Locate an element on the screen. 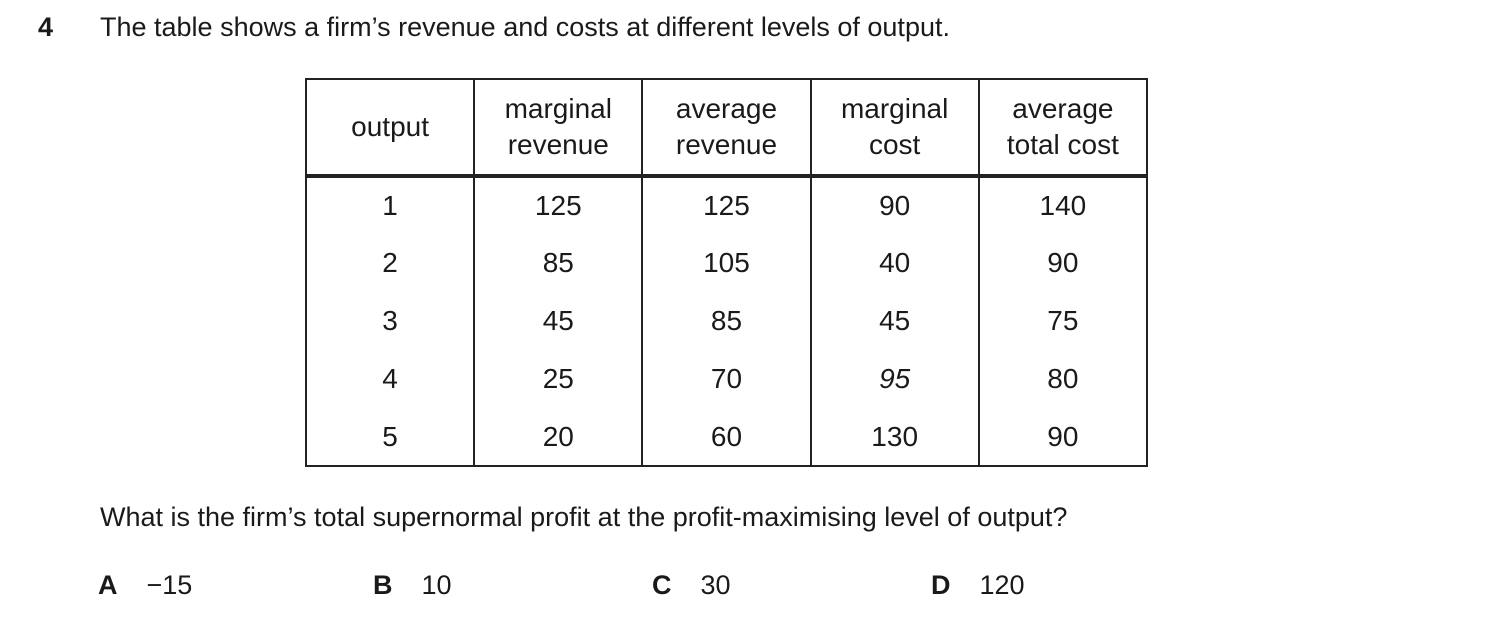 This screenshot has height=617, width=1500. question-number: 4 is located at coordinates (46, 27).